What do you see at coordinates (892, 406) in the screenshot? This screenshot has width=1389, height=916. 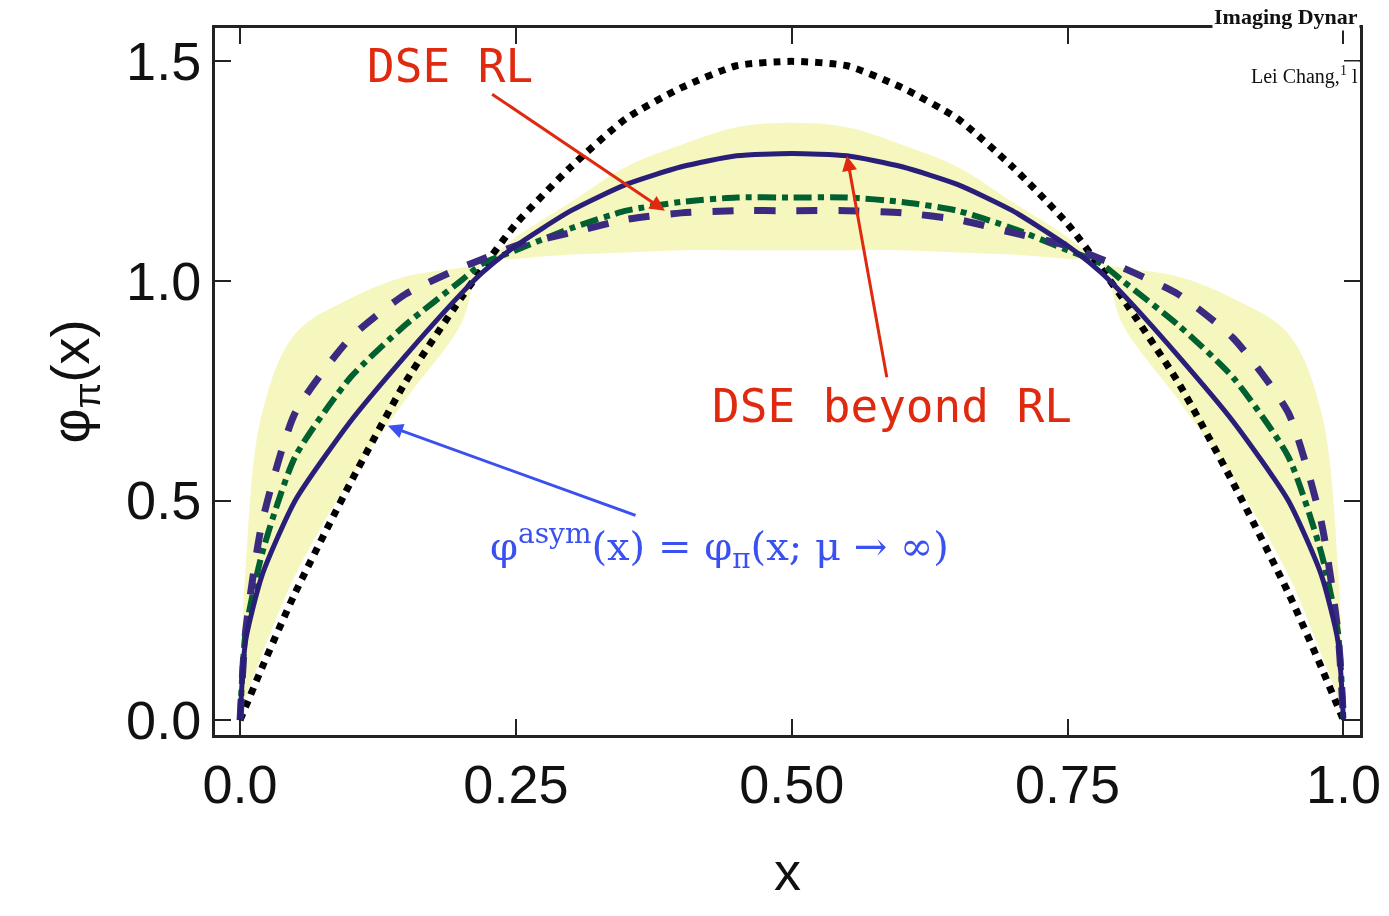 I see `annotation: DSE beyond RL` at bounding box center [892, 406].